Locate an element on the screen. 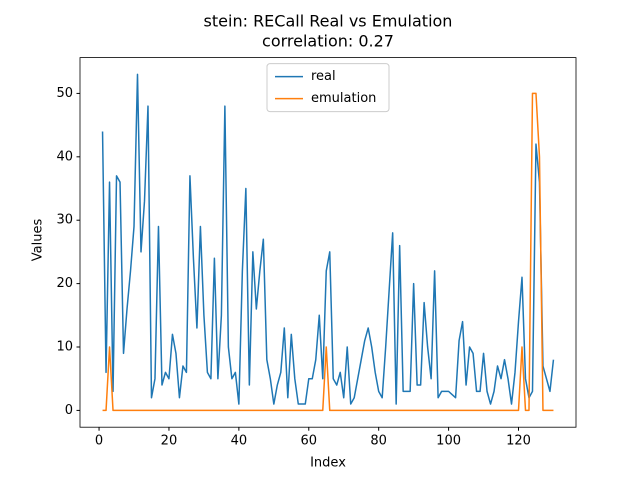 This screenshot has width=640, height=480. y-tick-label: 20 is located at coordinates (64, 283).